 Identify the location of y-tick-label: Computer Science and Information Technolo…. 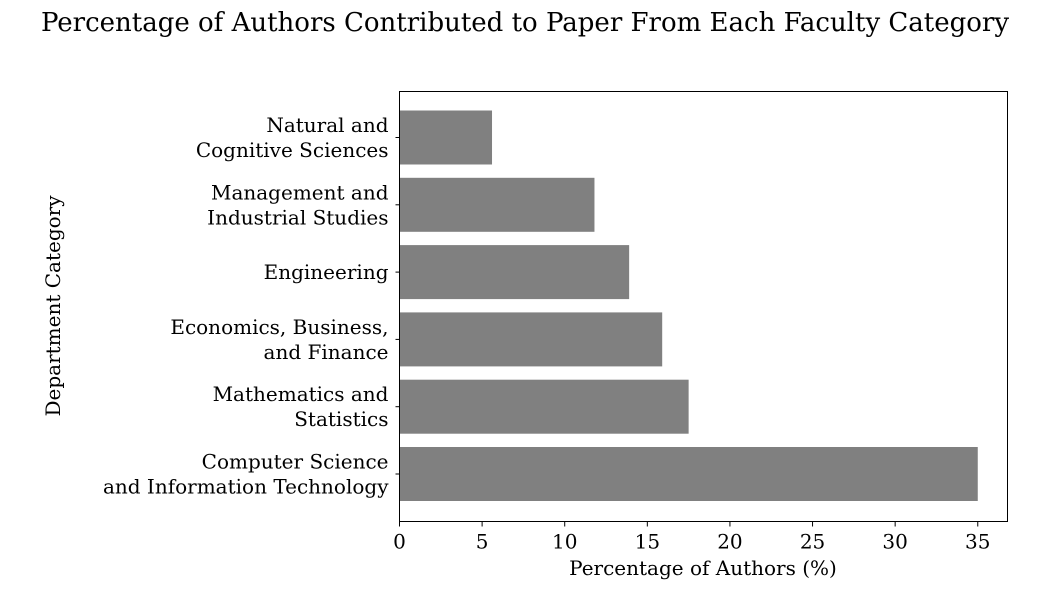
(246, 474).